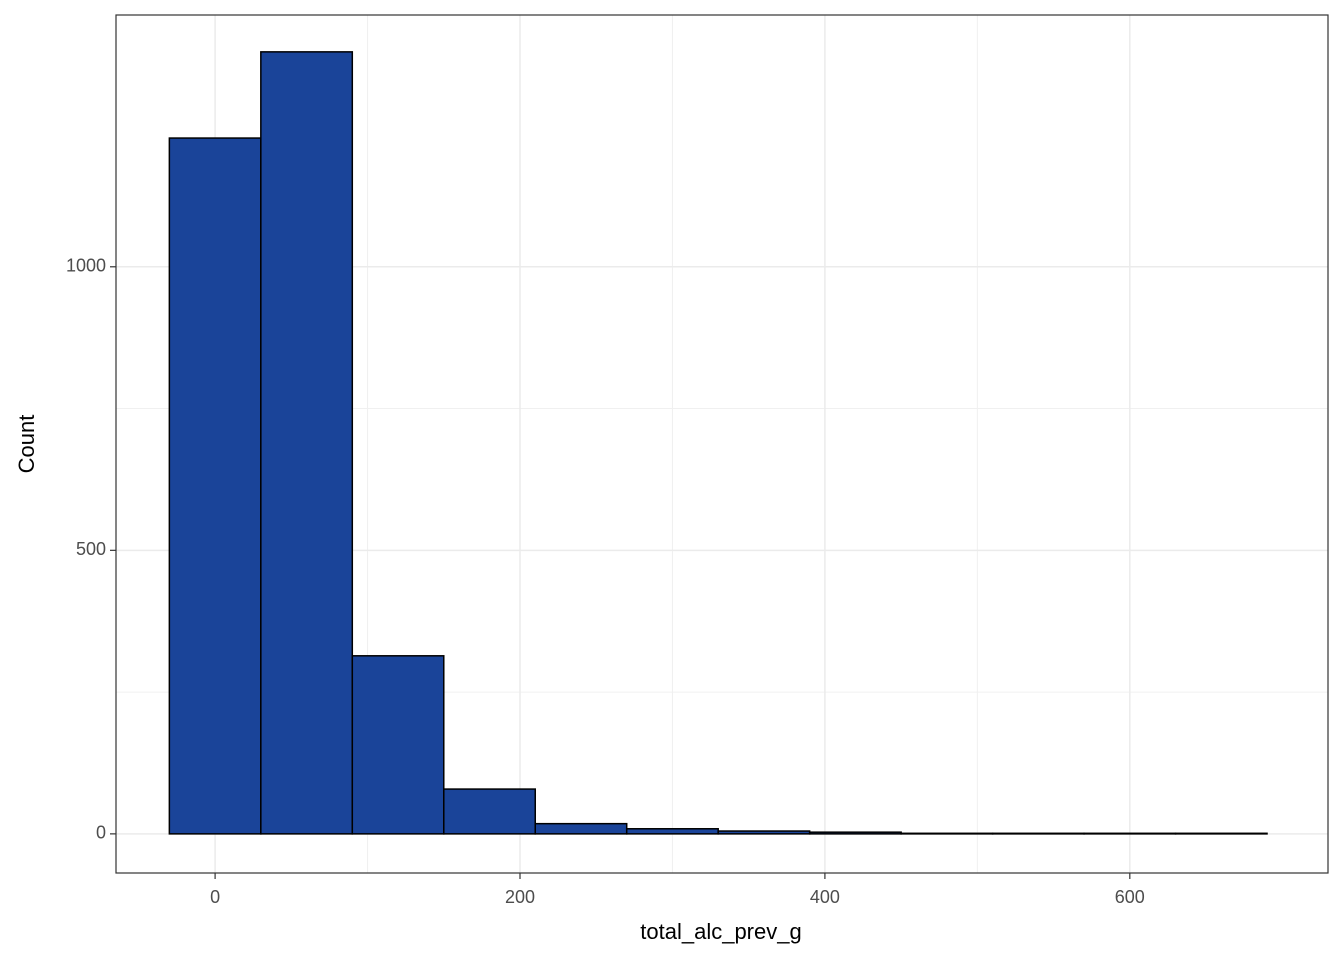  What do you see at coordinates (101, 833) in the screenshot?
I see `y-tick-label: 0` at bounding box center [101, 833].